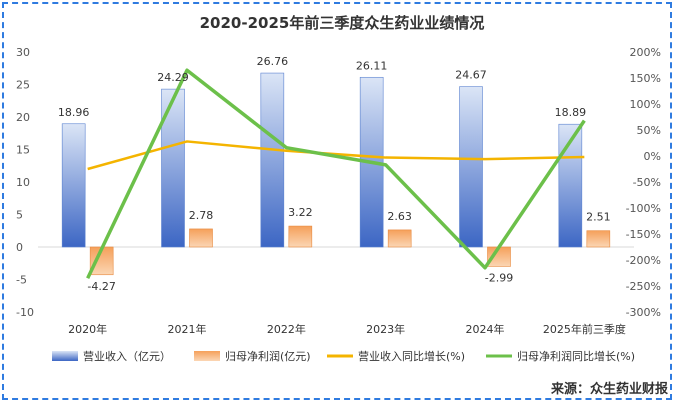  Describe the element at coordinates (127, 356) in the screenshot. I see `legend-revenue-label: 营业收入（亿元）` at that location.